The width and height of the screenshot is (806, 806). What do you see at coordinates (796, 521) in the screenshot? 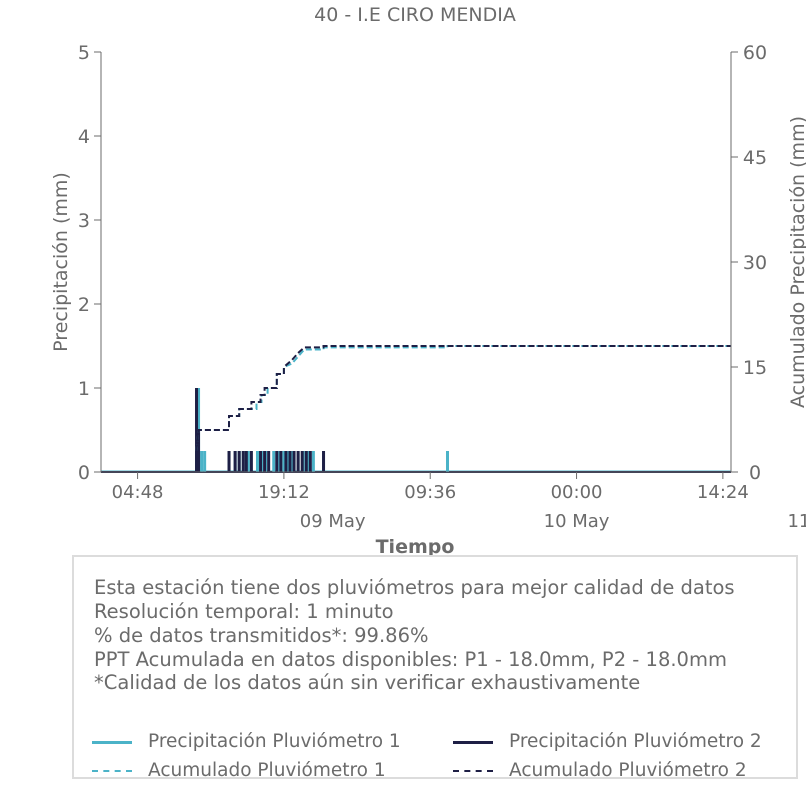
I see `x-date-label: 11 May` at bounding box center [796, 521].